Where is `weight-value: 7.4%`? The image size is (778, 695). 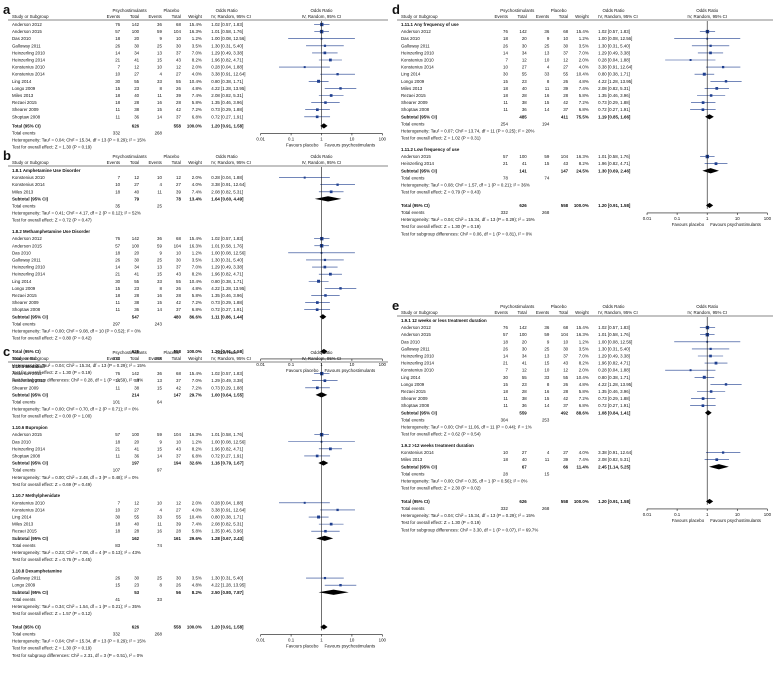 weight-value: 7.4% is located at coordinates (197, 191).